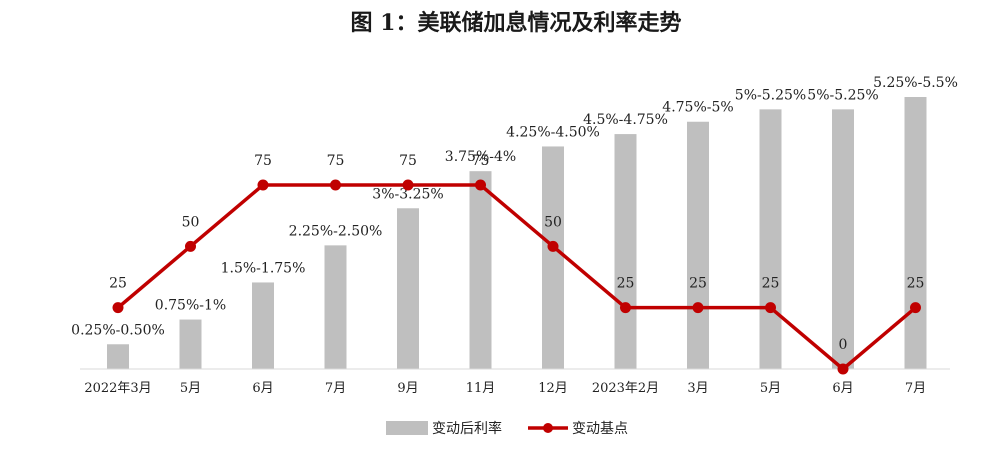 The width and height of the screenshot is (991, 476). I want to click on bar-label-5: 3.75%-4%, so click(480, 157).